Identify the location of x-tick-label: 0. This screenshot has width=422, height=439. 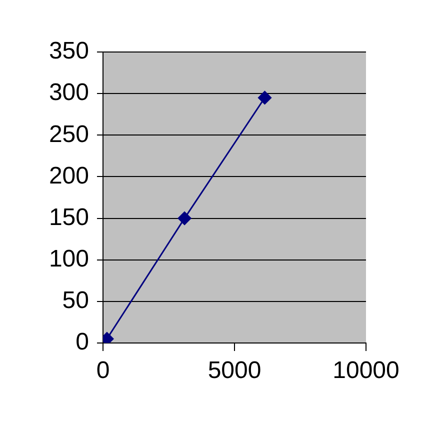
(103, 370).